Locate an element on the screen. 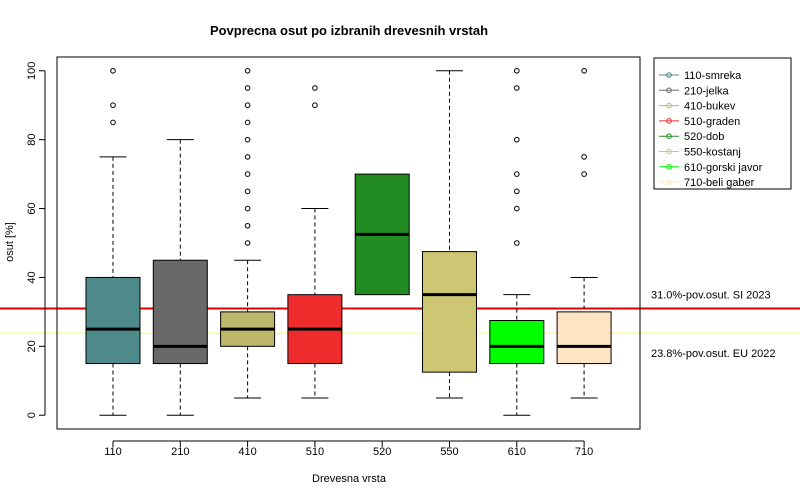 Image resolution: width=800 pixels, height=500 pixels. x-tick-label-3: 510 is located at coordinates (315, 452).